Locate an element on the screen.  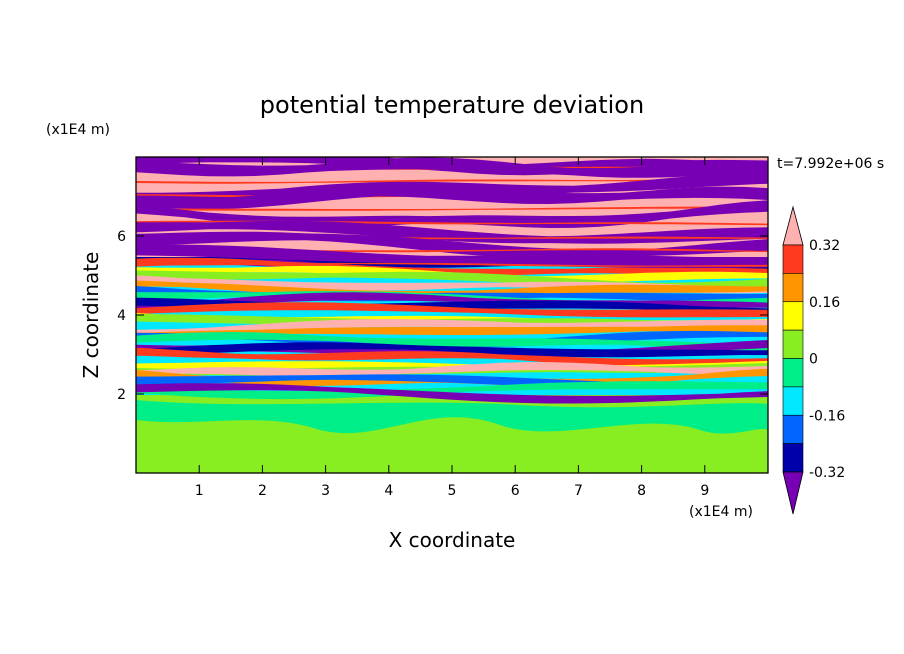
chart-title: potential temperature deviation is located at coordinates (452, 105).